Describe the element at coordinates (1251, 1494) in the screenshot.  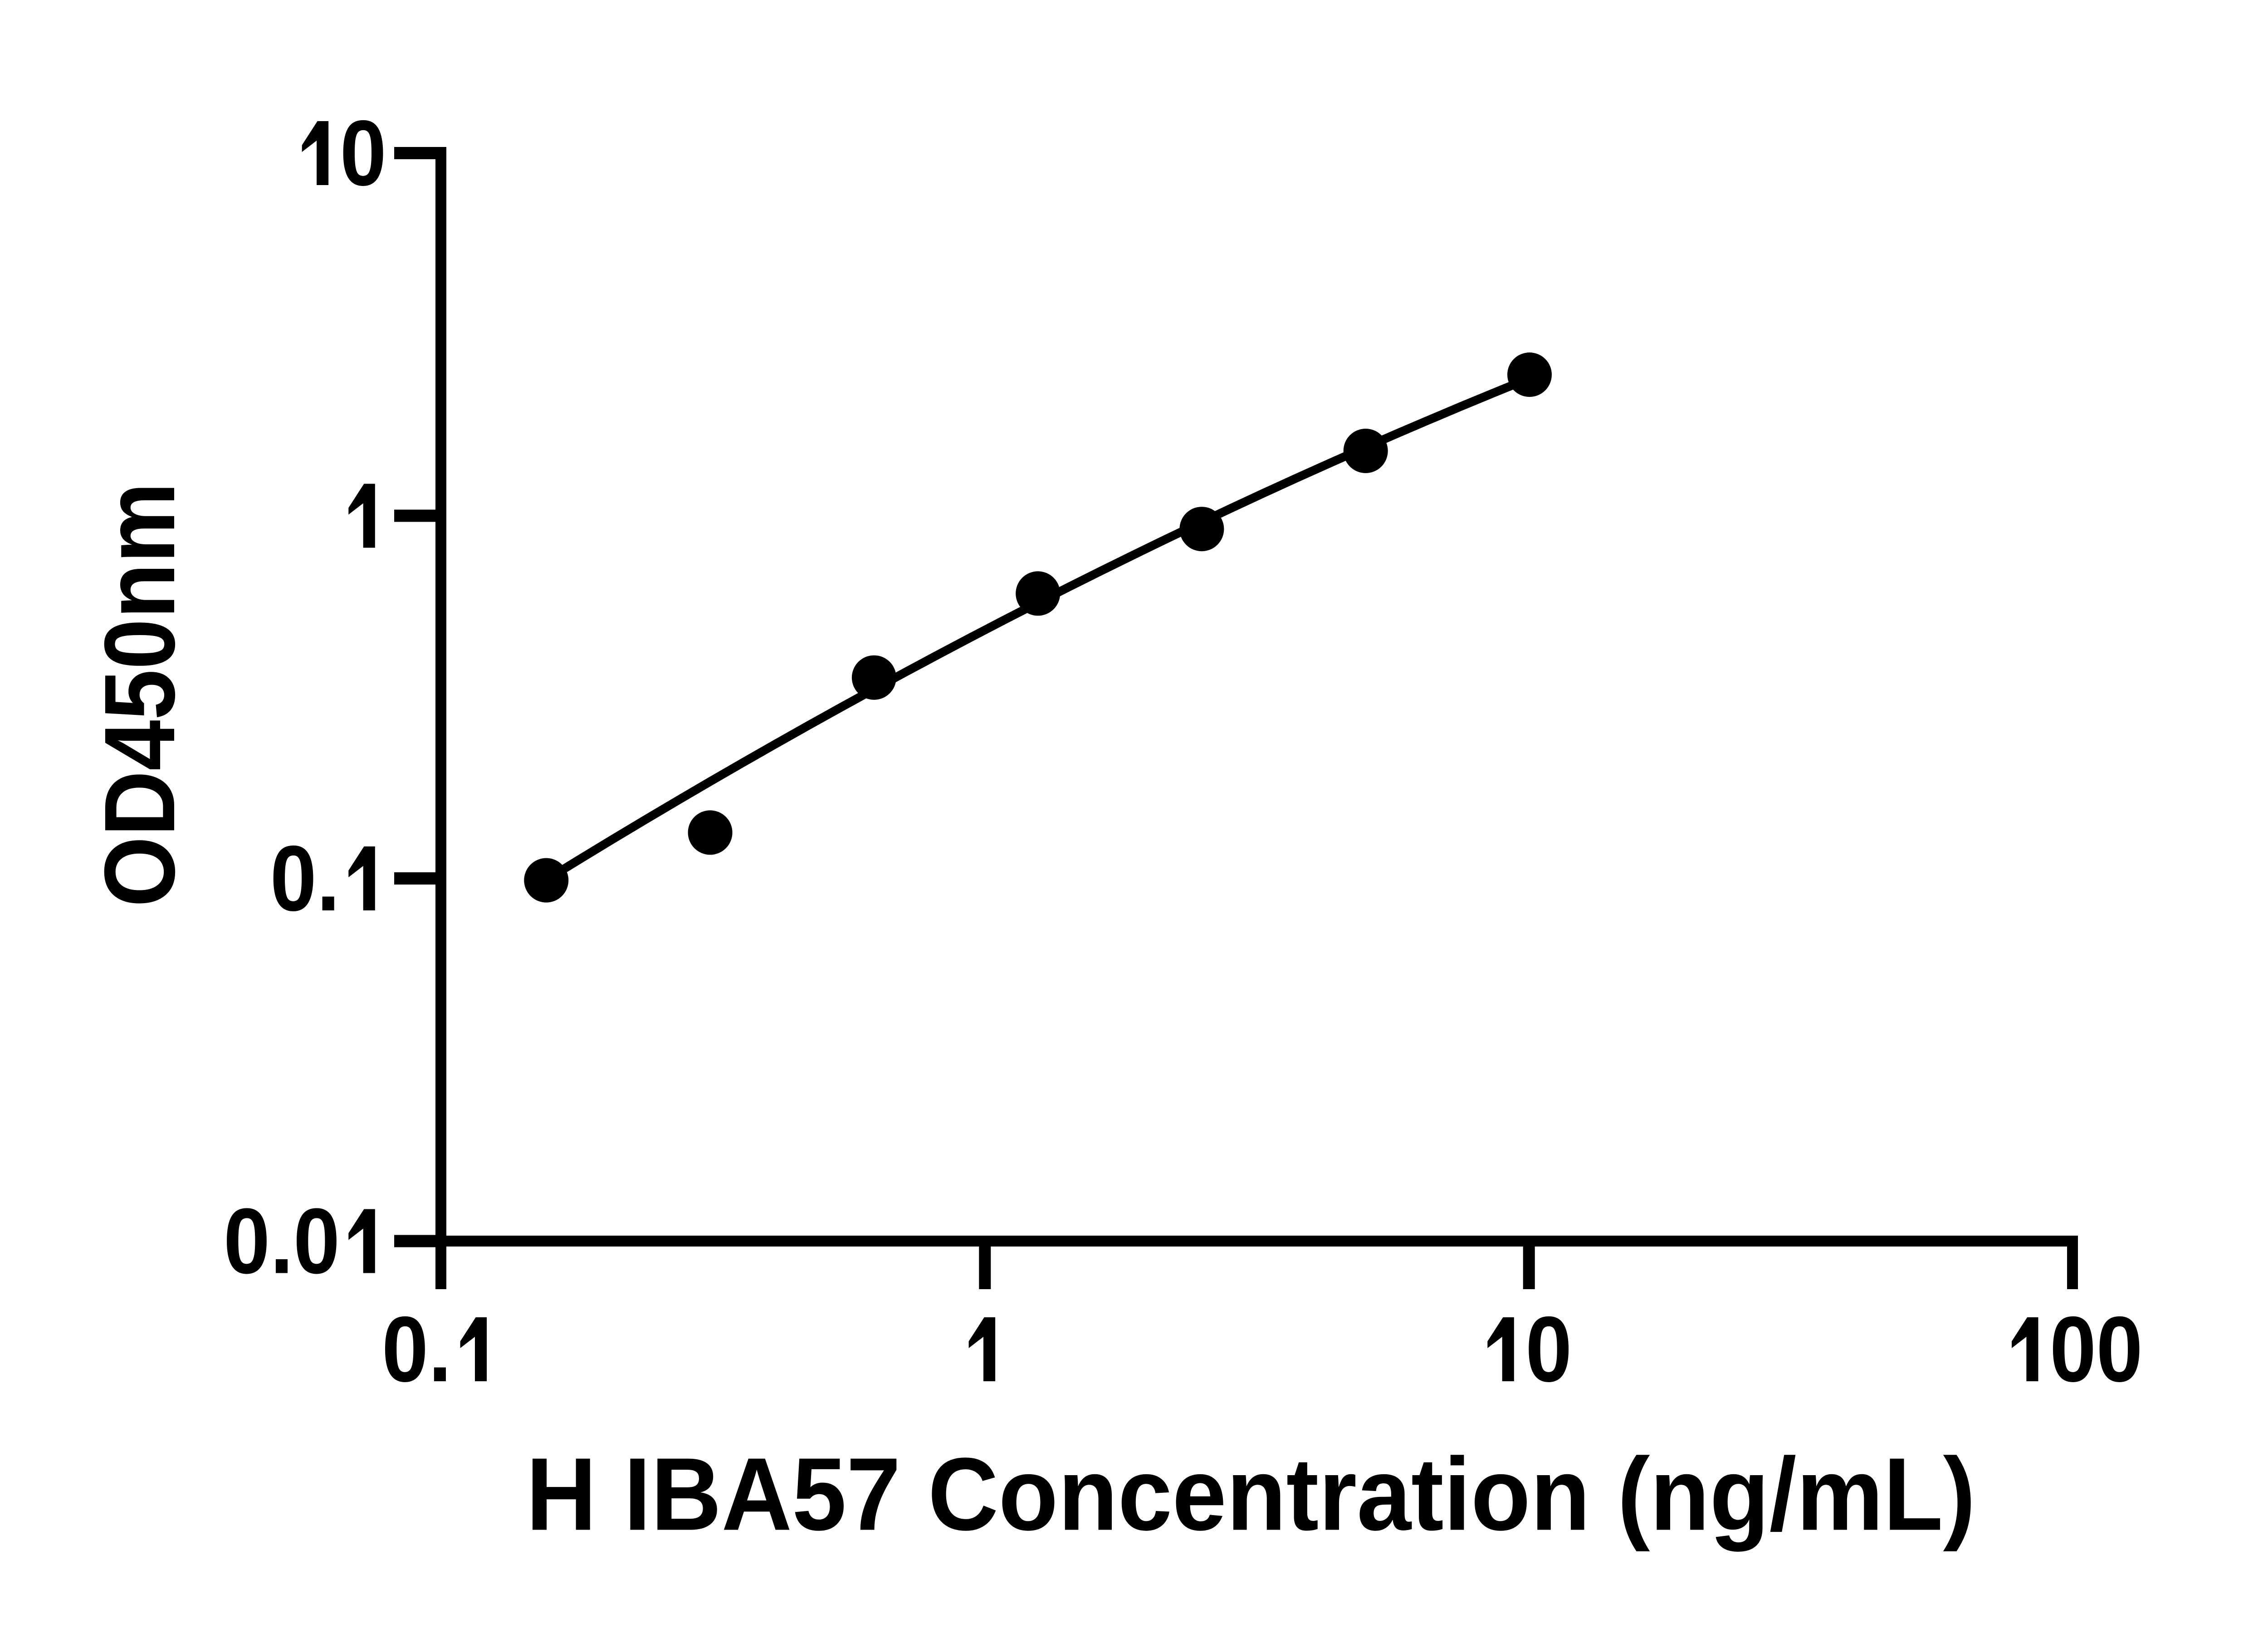
I see `svg-text: H IBA57 Concentration (ng/mL)` at that location.